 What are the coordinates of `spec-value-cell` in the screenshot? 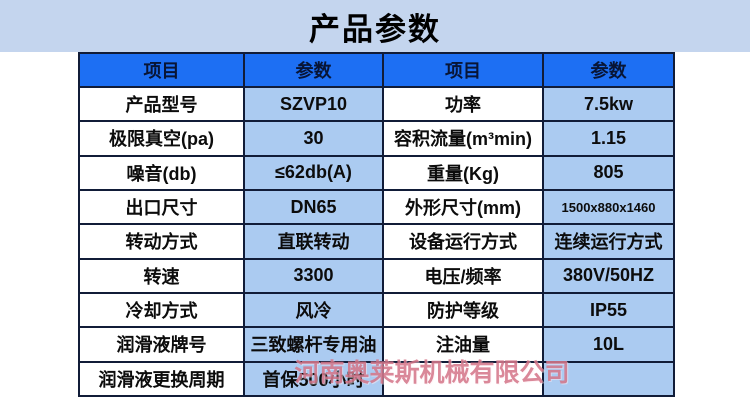 It's located at (608, 379).